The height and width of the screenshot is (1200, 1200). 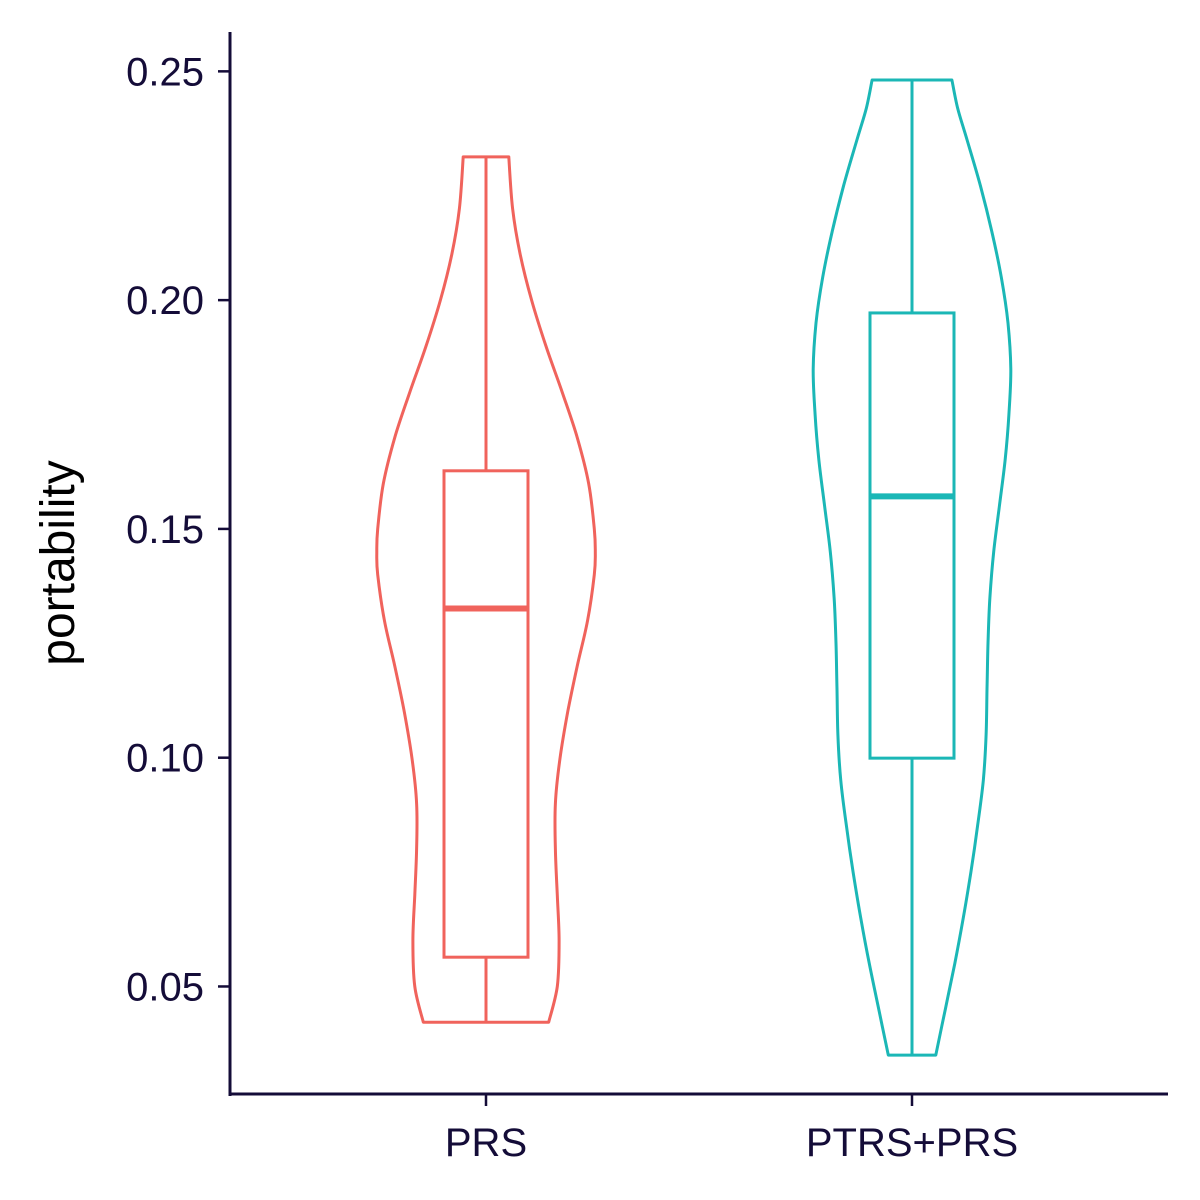 What do you see at coordinates (58, 562) in the screenshot?
I see `y-axis-title: portability` at bounding box center [58, 562].